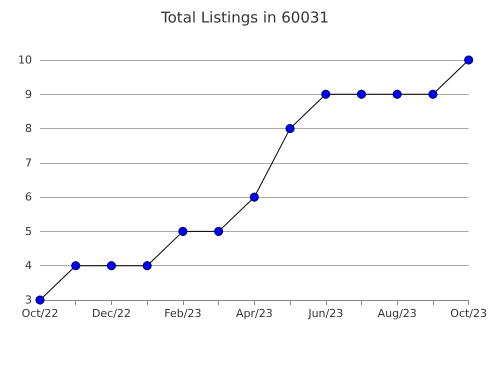  Describe the element at coordinates (397, 313) in the screenshot. I see `x-tick-label: Aug/23` at that location.